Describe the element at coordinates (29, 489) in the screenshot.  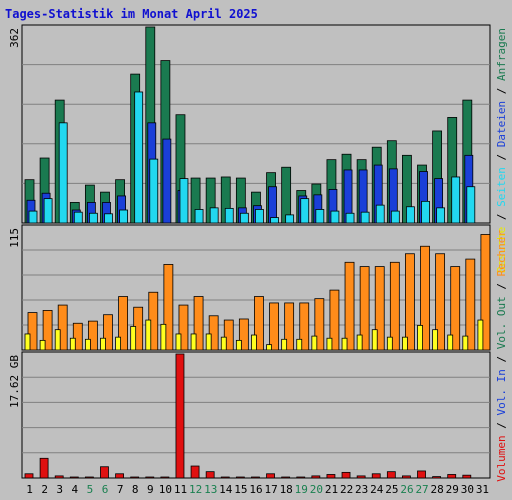
I see `x-tick-label: 1` at that location.